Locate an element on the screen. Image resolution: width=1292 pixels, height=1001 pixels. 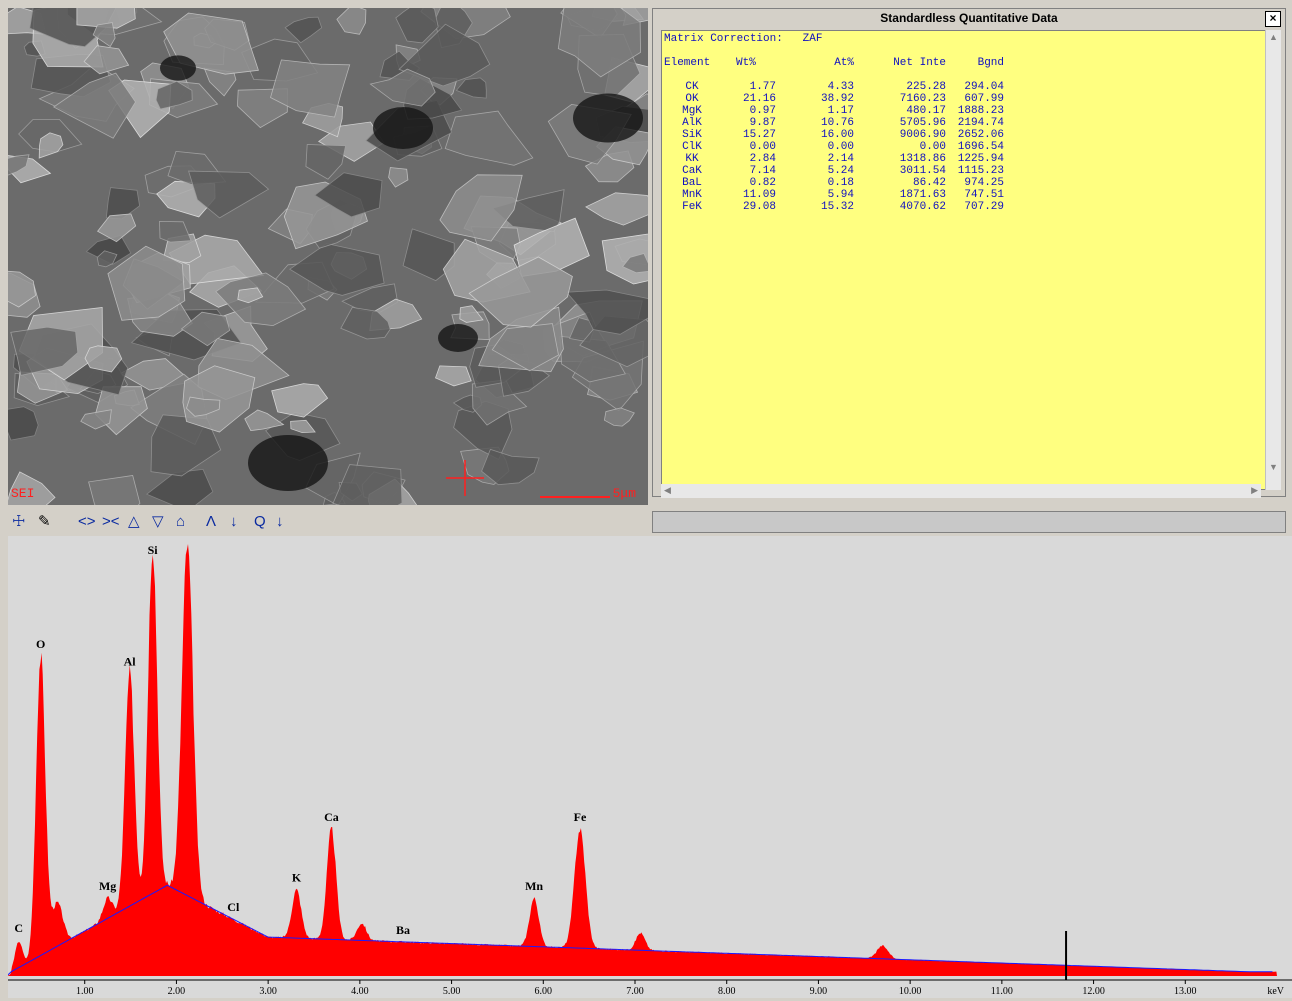
cell-bgnd: 747.51 is located at coordinates (975, 195).